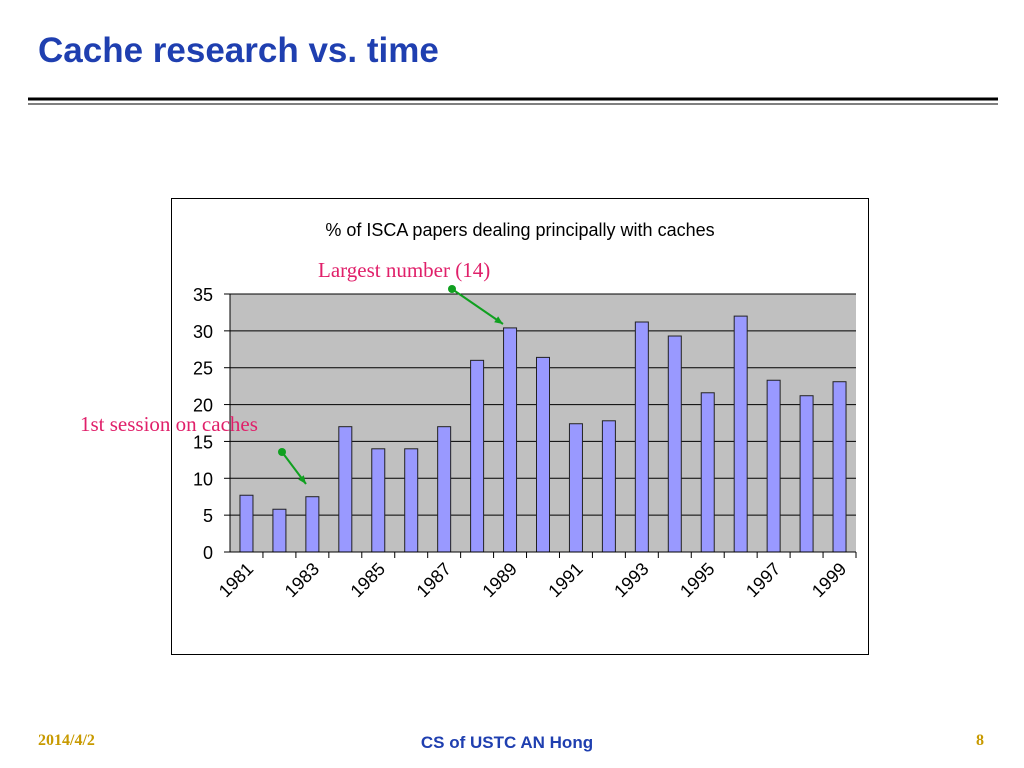 This screenshot has width=1024, height=768. I want to click on y-tick-label: 30, so click(203, 332).